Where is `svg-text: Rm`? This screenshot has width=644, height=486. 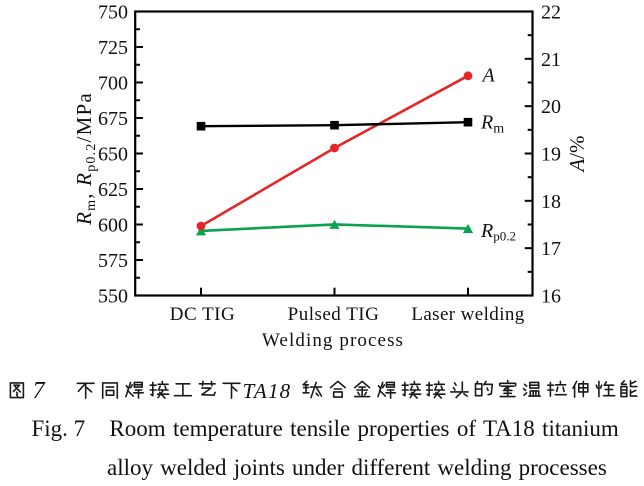
svg-text: Rm is located at coordinates (492, 124).